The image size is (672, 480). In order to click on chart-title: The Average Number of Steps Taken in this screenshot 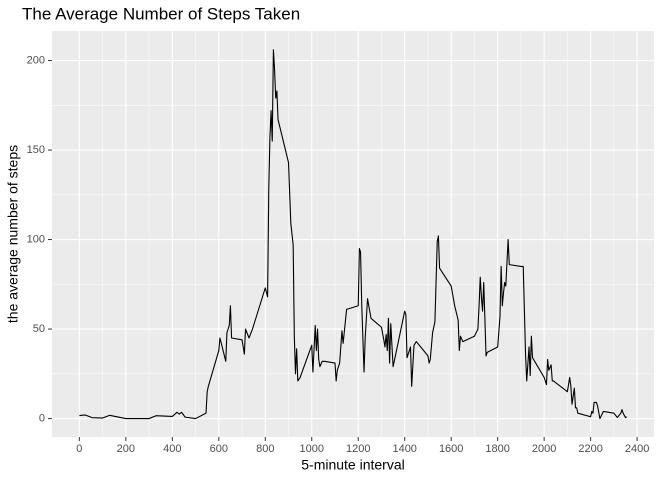, I will do `click(161, 13)`.